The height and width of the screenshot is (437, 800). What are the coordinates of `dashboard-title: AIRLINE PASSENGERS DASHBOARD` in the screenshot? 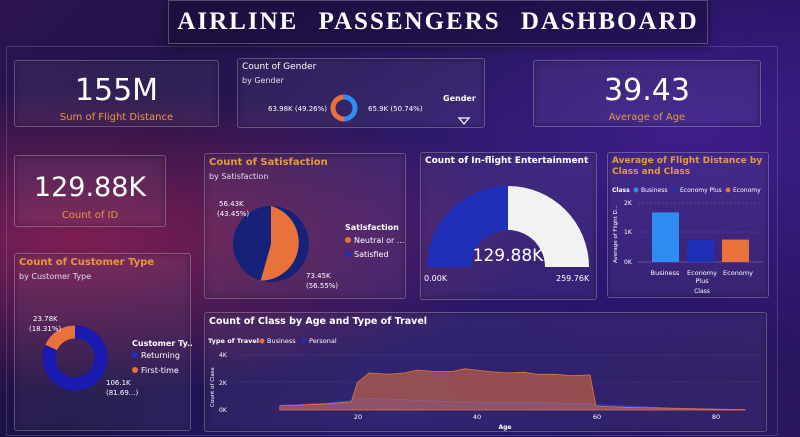 It's located at (438, 21).